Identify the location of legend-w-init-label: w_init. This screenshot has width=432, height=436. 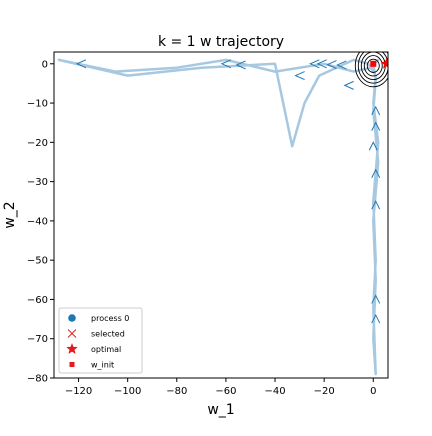
(102, 365).